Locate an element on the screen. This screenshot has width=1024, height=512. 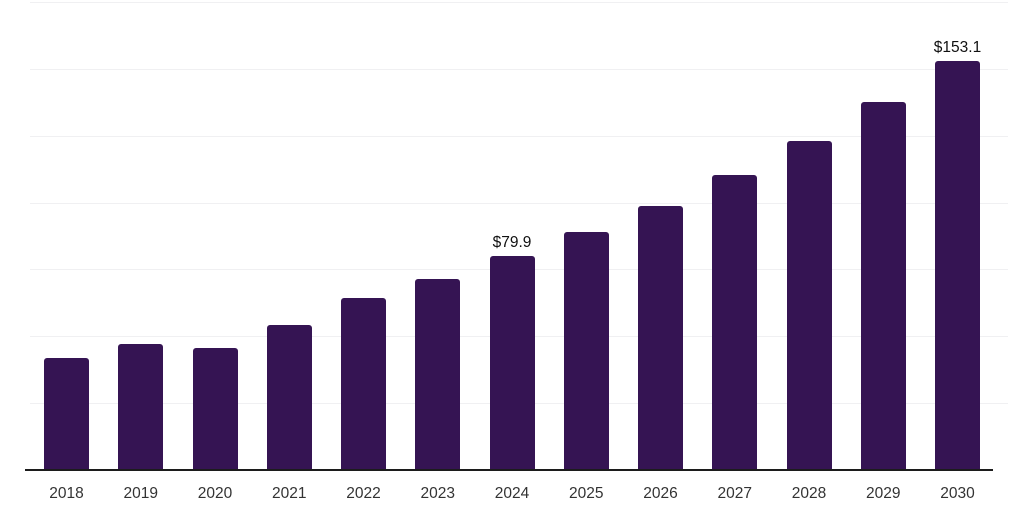
x-tick-2030: 2030 is located at coordinates (957, 493).